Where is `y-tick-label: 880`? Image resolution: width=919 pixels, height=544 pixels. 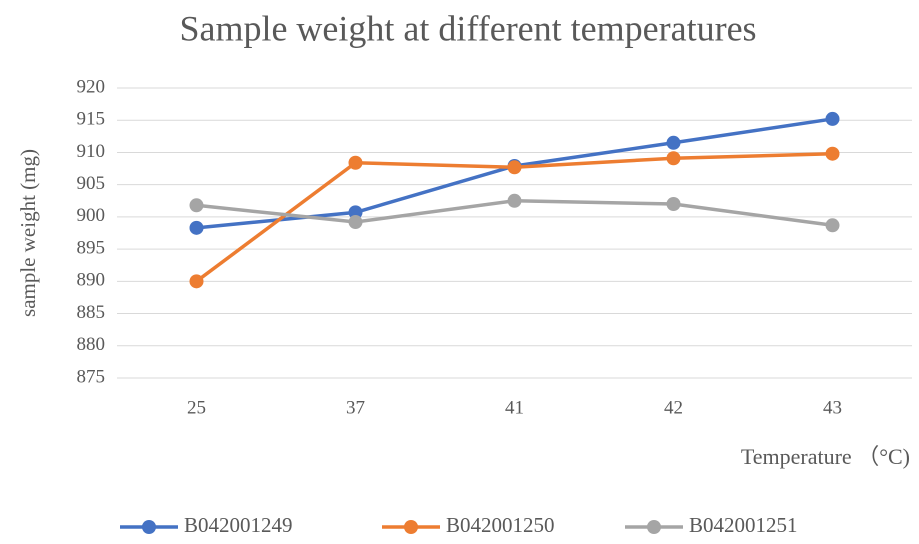 y-tick-label: 880 is located at coordinates (91, 344).